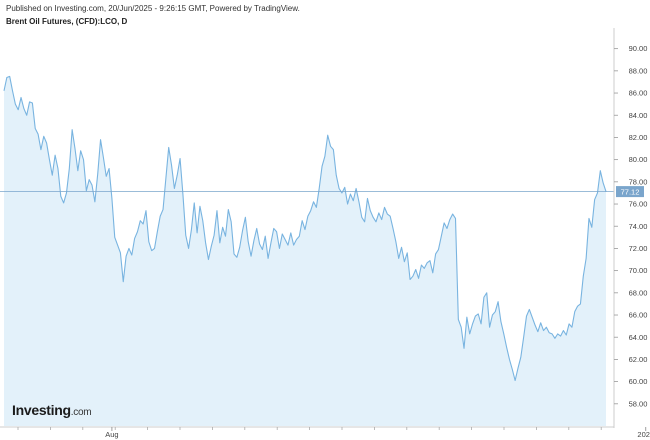 Image resolution: width=650 pixels, height=440 pixels. I want to click on y-tick-label: 86.00, so click(638, 93).